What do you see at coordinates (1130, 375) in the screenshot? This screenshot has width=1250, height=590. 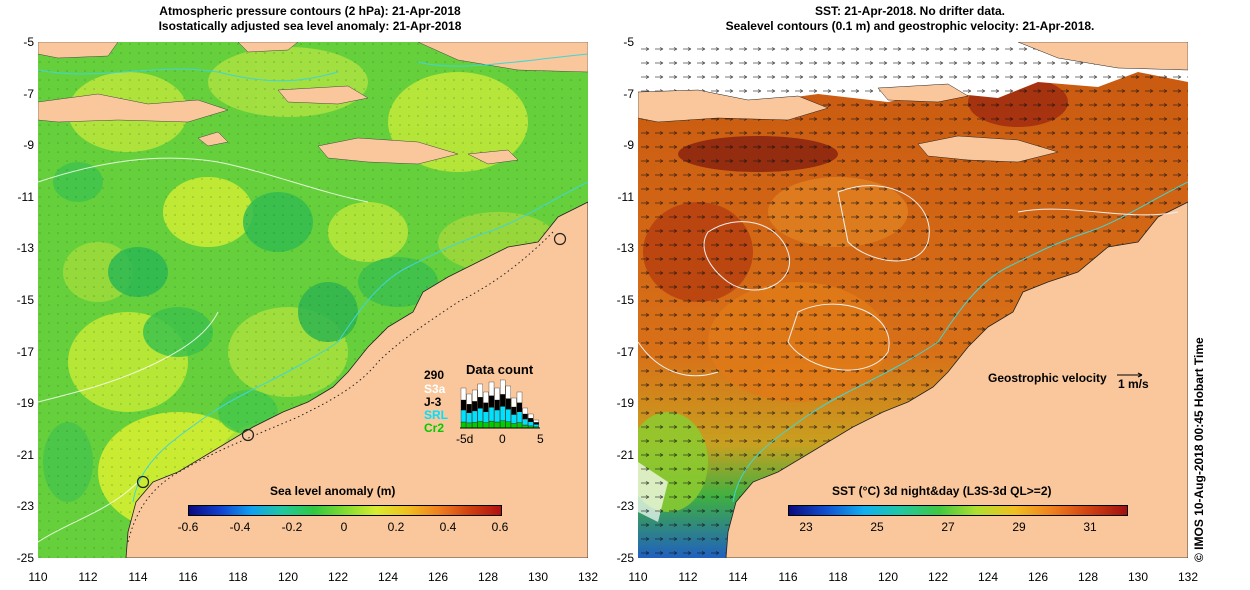 I see `velocity-scale-arrow` at bounding box center [1130, 375].